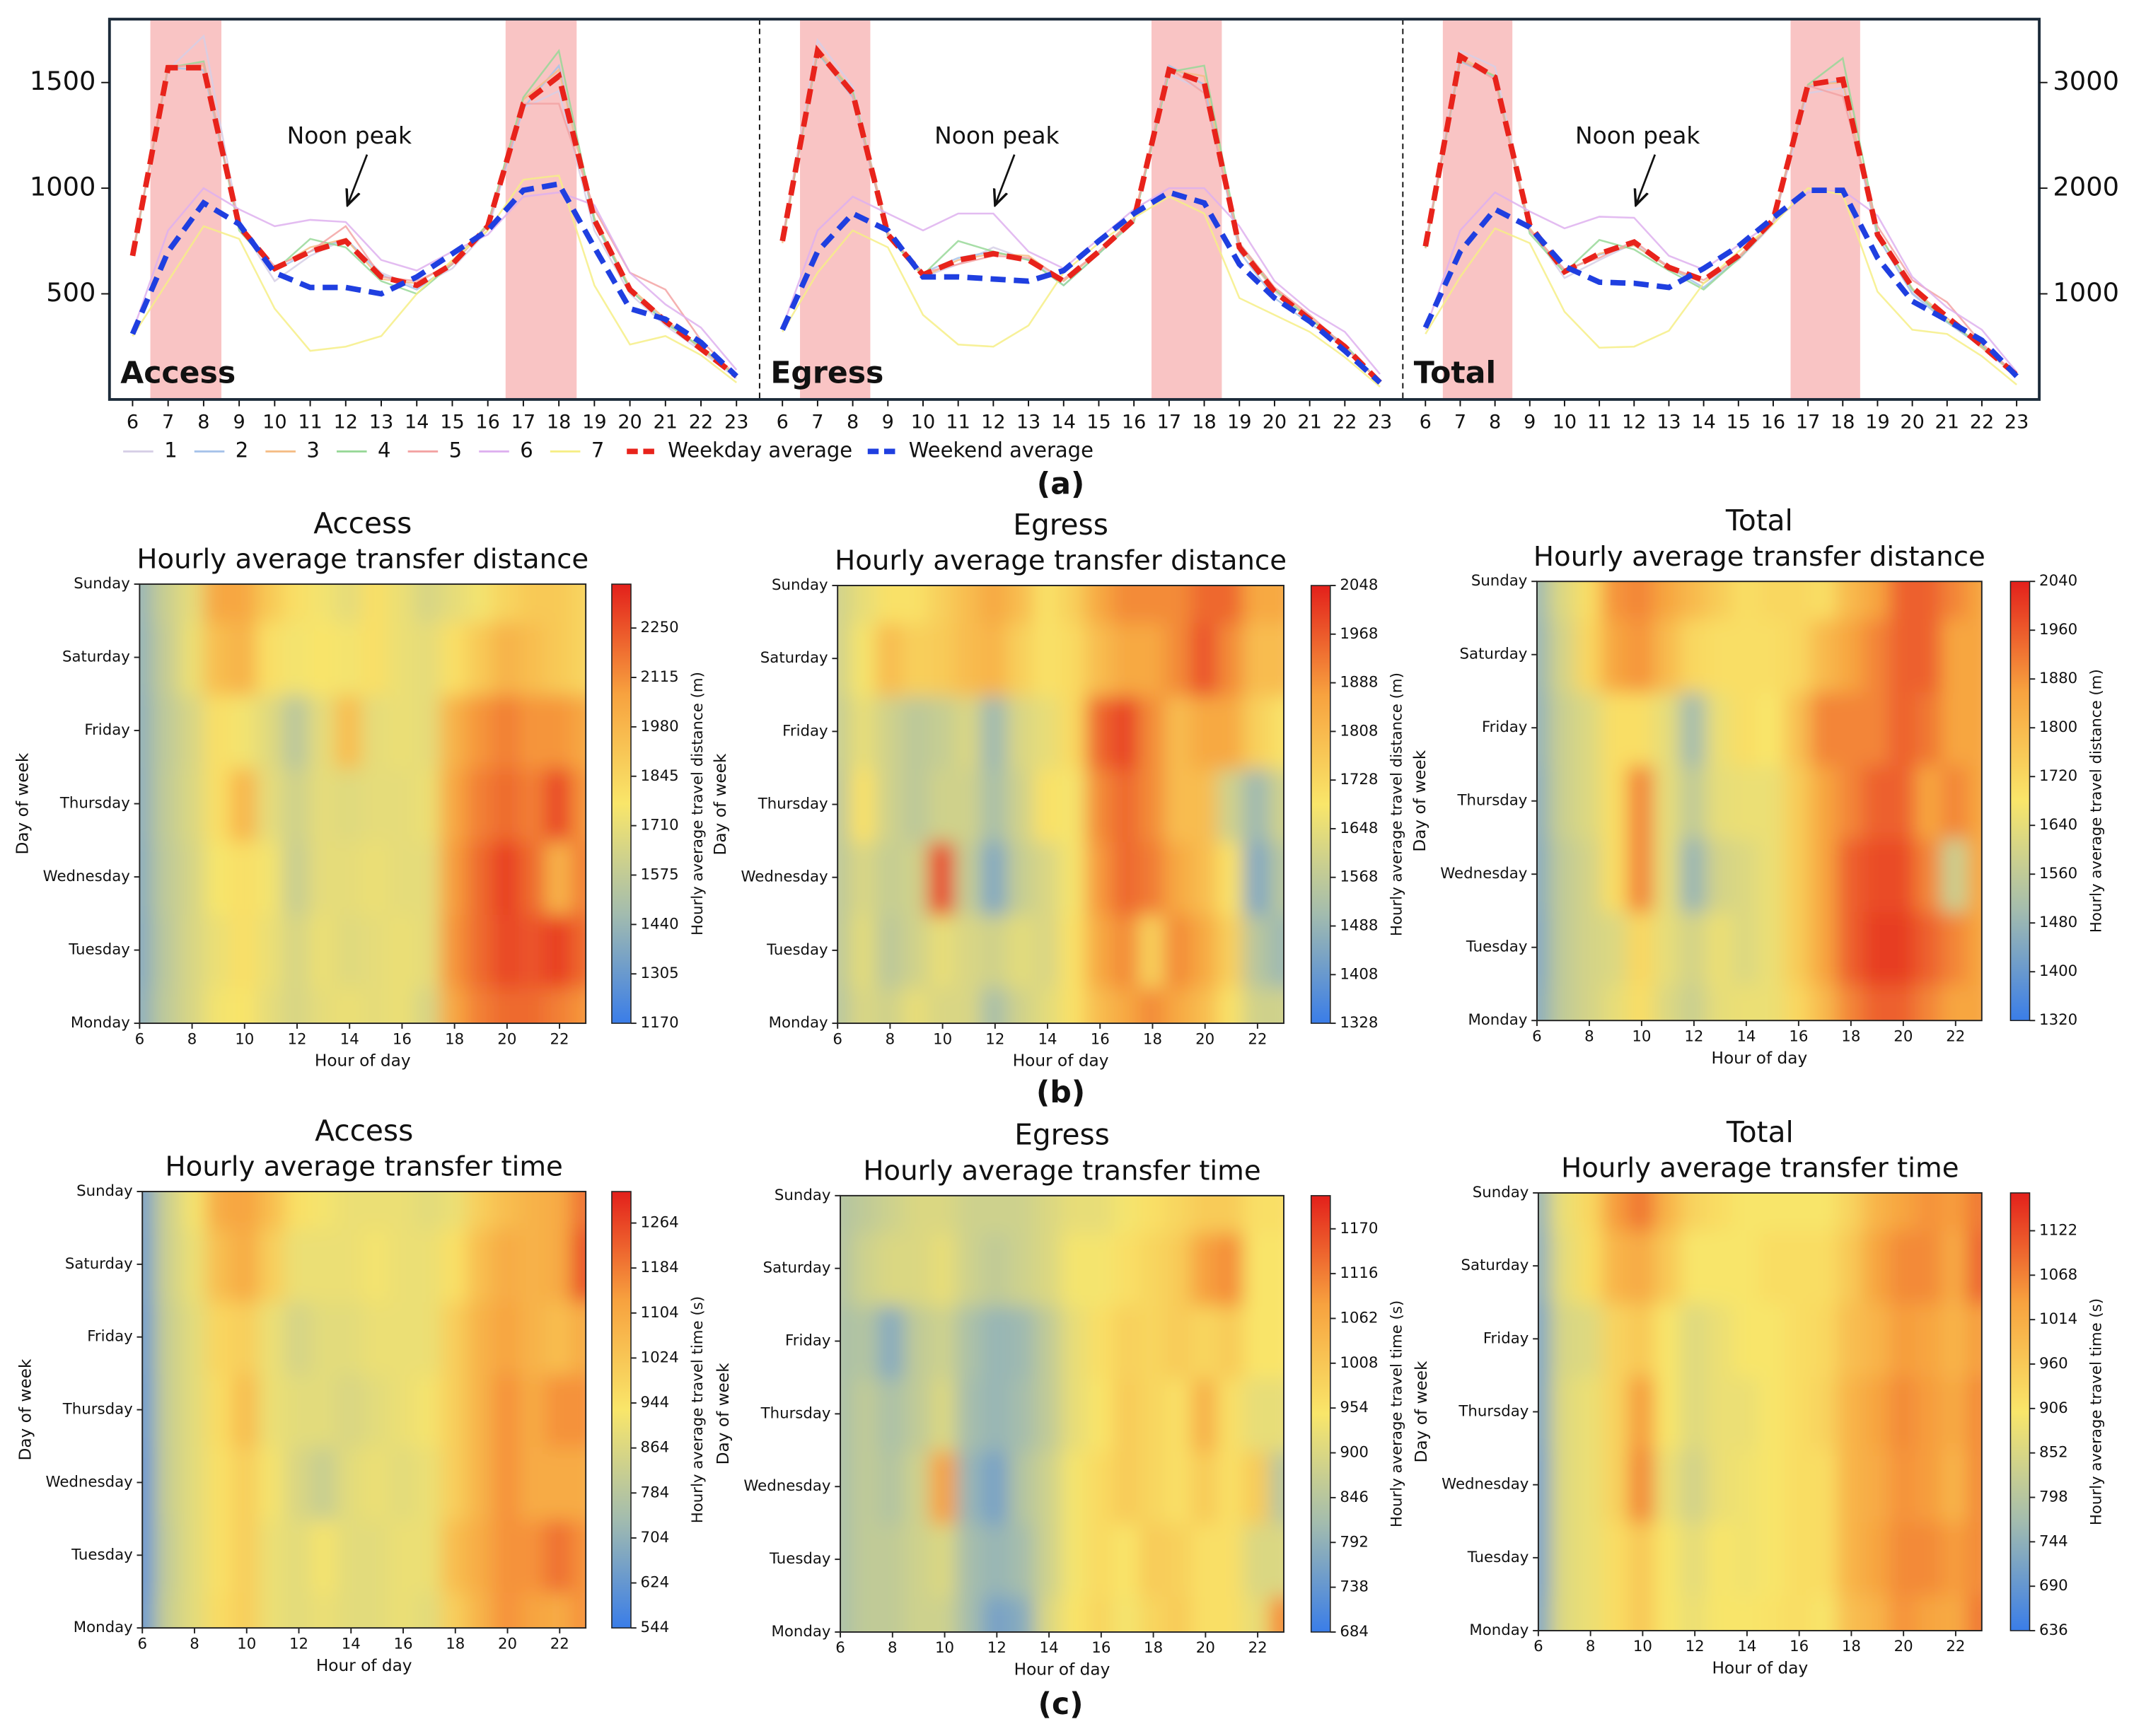 This screenshot has width=2146, height=1736. I want to click on y-tick-label: Saturday, so click(797, 1268).